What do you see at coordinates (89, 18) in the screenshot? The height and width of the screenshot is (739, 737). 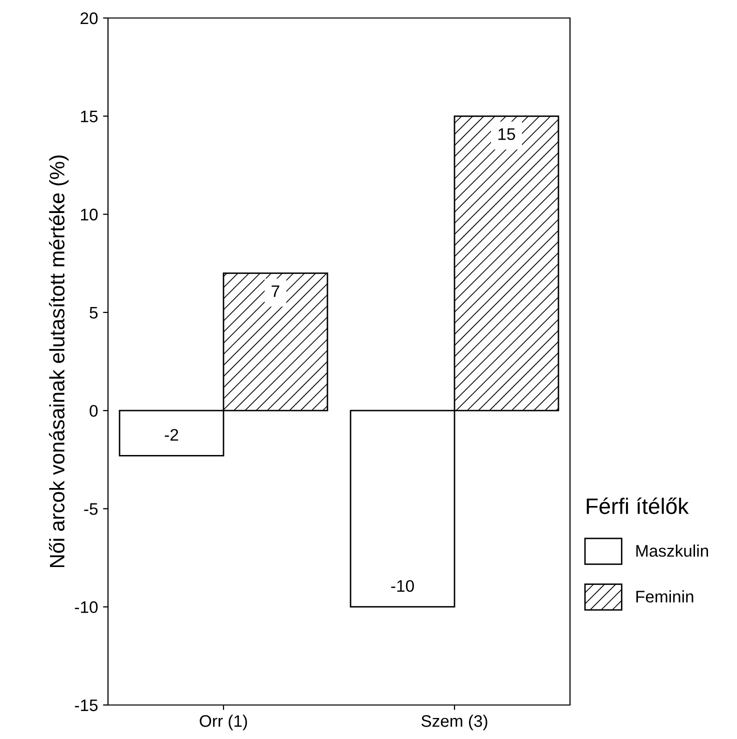 I see `y-tick-label: 20` at bounding box center [89, 18].